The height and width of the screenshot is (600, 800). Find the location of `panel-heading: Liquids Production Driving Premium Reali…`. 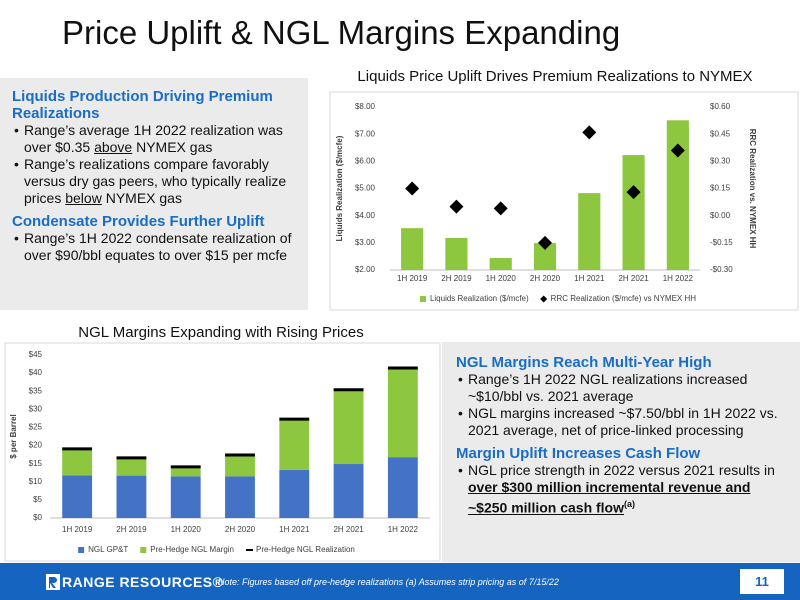

panel-heading: Liquids Production Driving Premium Reali… is located at coordinates (142, 105).